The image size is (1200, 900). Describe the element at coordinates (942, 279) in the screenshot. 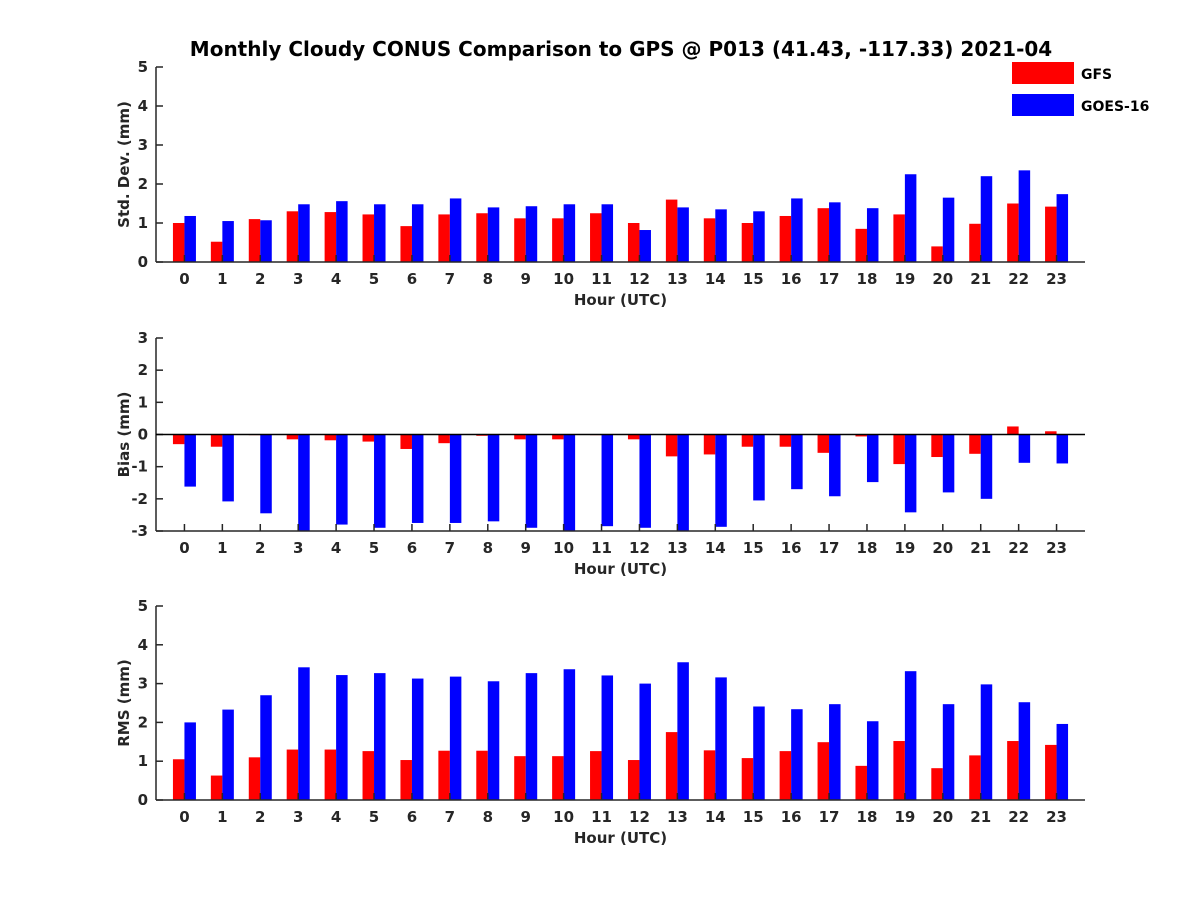

I see `x-tick-label: 20` at that location.